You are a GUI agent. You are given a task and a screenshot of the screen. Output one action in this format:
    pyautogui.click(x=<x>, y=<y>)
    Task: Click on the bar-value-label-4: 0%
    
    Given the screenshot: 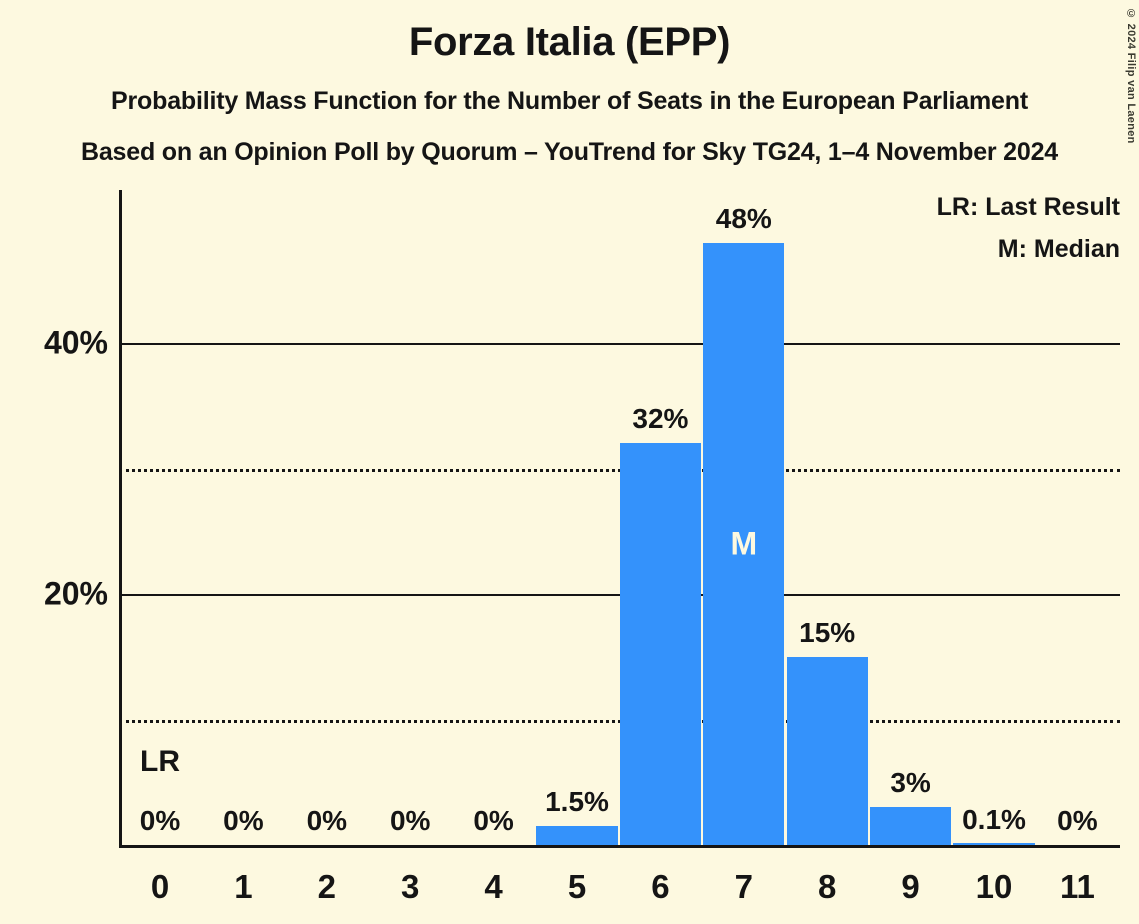 What is the action you would take?
    pyautogui.click(x=493, y=820)
    